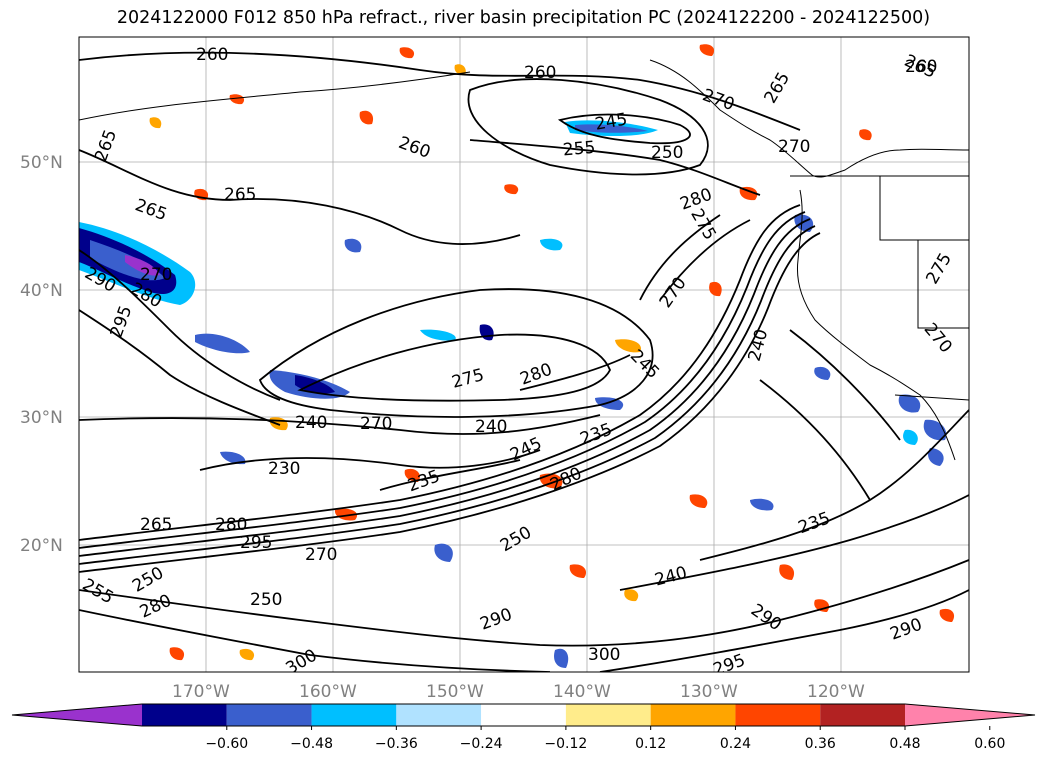  Describe the element at coordinates (396, 744) in the screenshot. I see `colorbar-tick-label: −0.36` at that location.